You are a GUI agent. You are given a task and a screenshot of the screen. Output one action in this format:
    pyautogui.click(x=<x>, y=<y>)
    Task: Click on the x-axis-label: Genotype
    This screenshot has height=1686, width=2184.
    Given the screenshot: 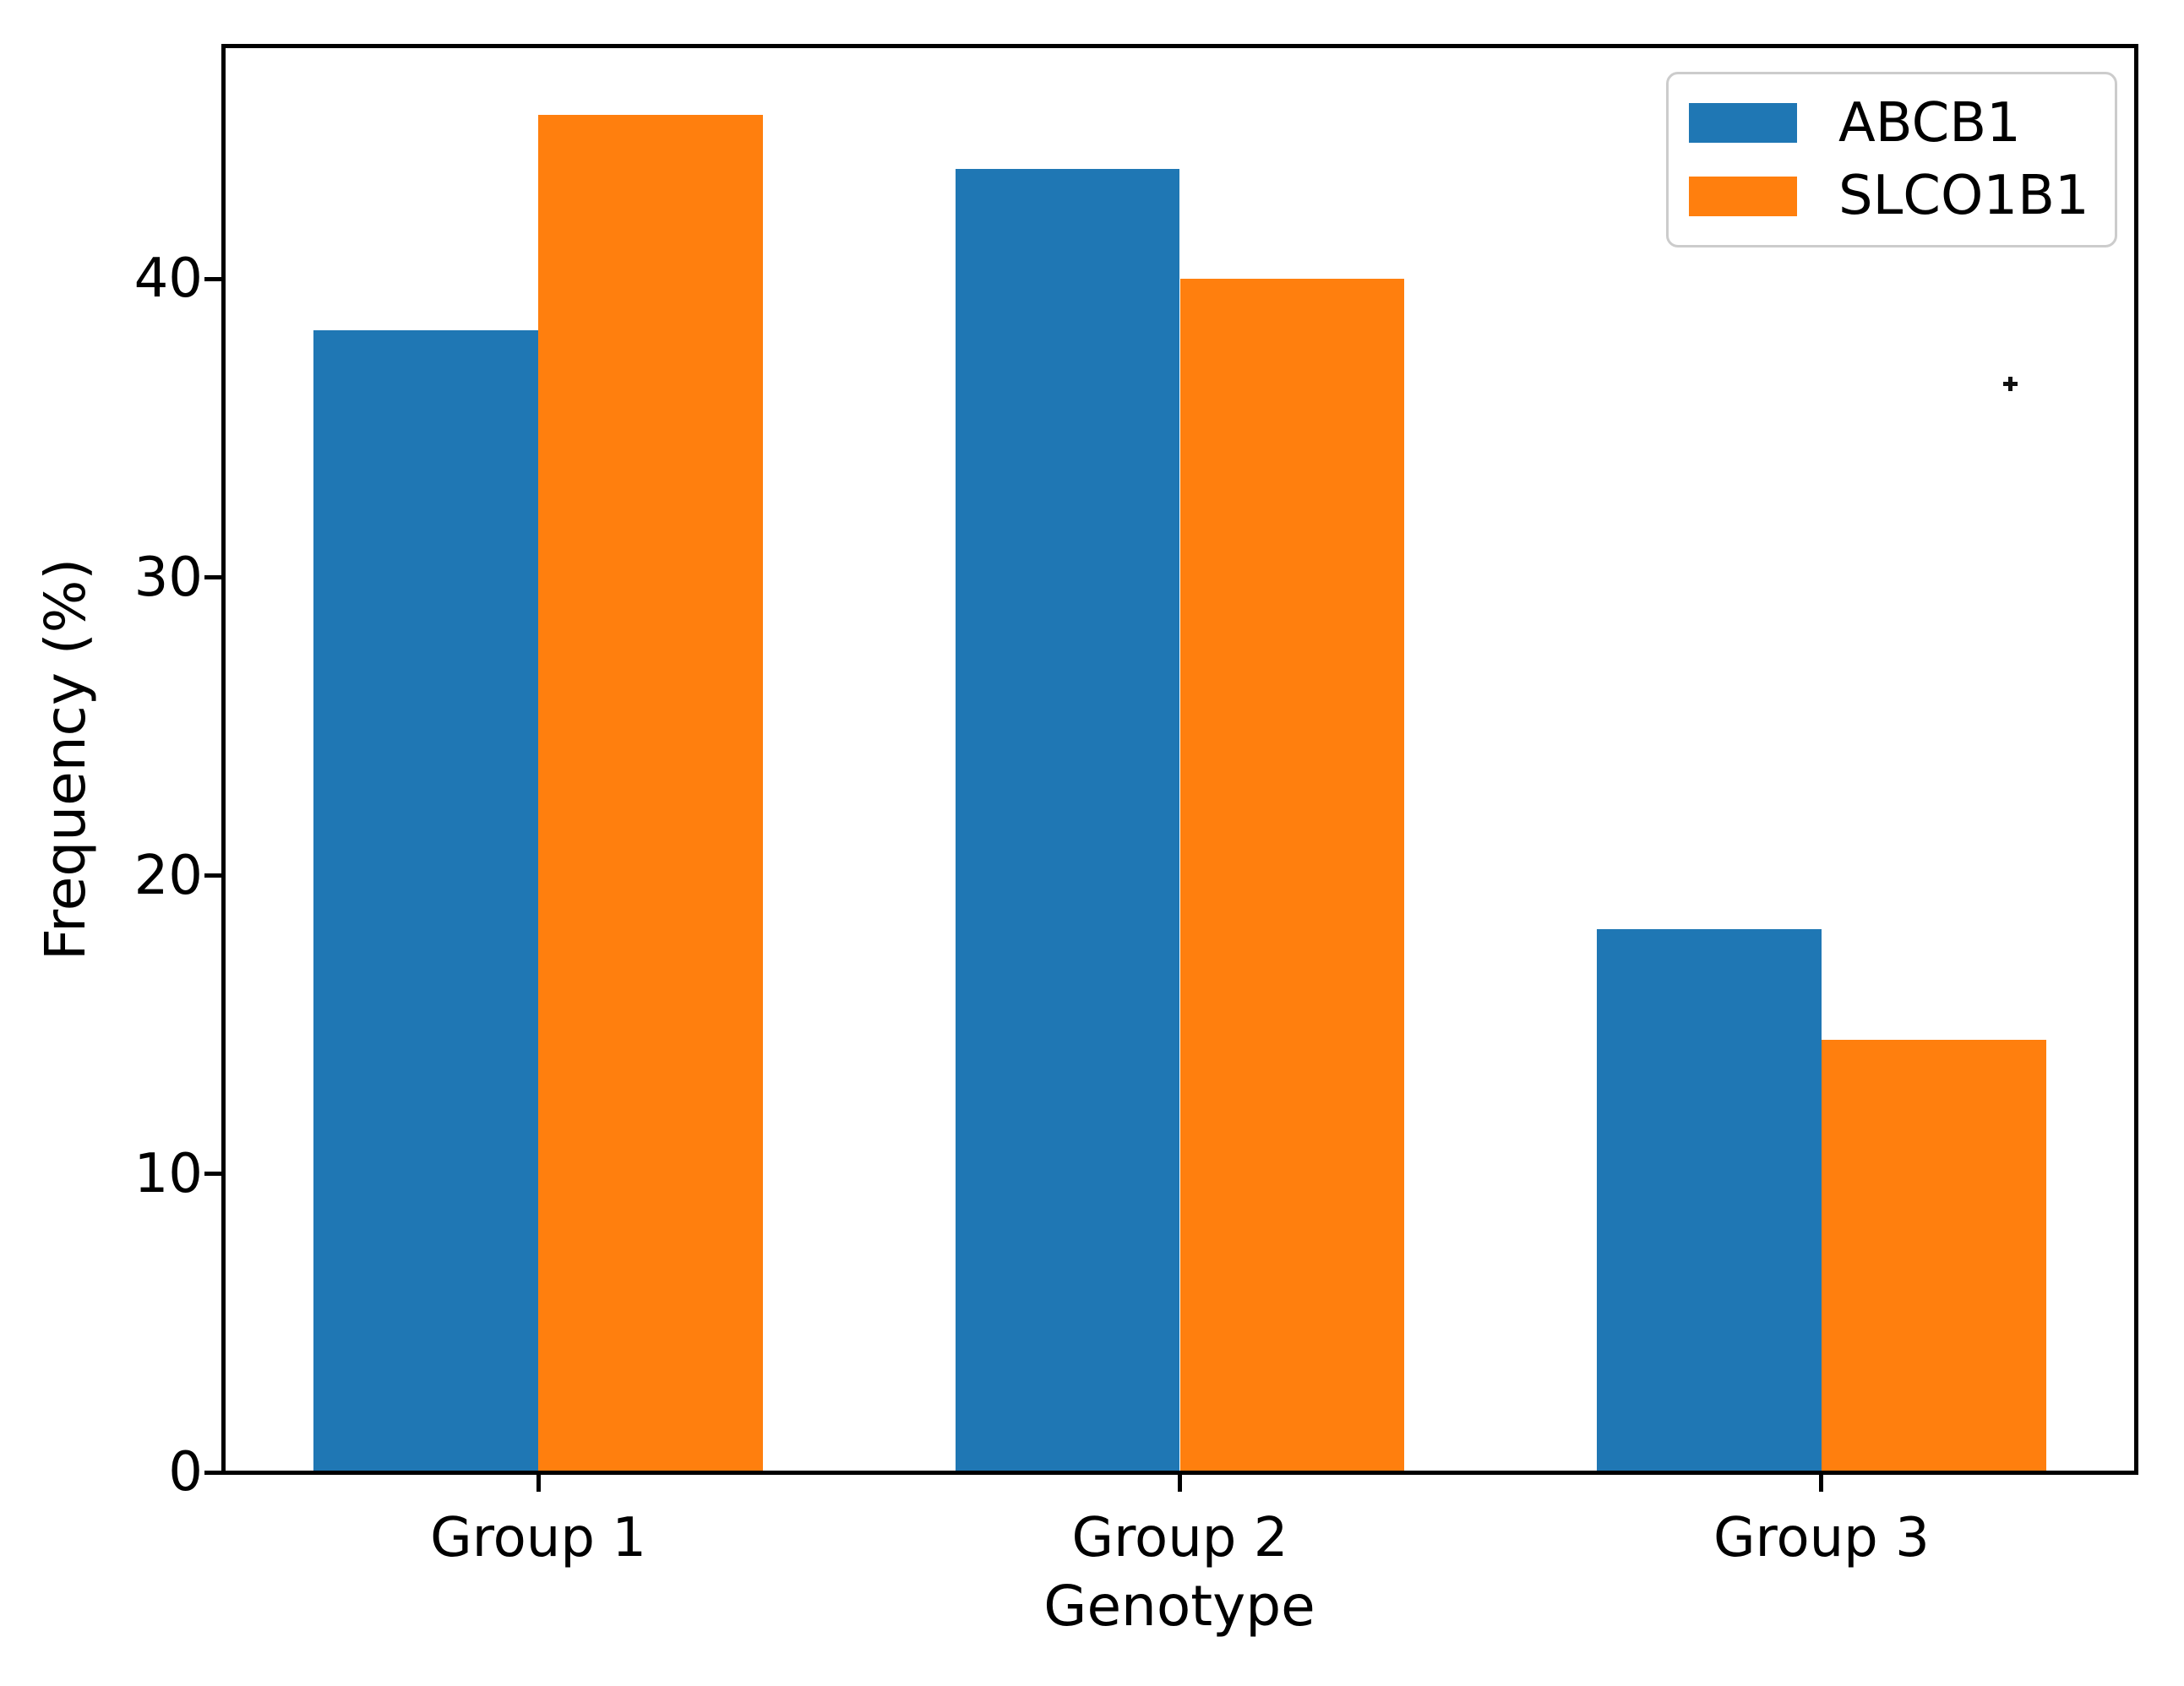 What is the action you would take?
    pyautogui.click(x=1179, y=1606)
    